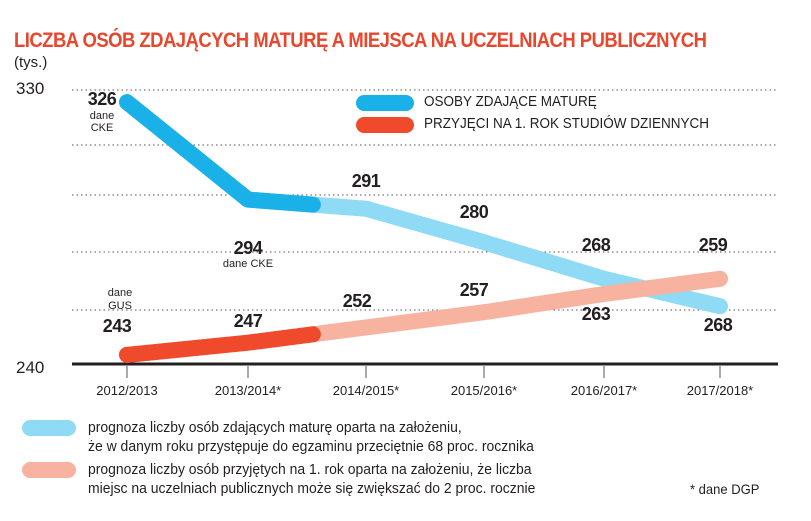 The height and width of the screenshot is (521, 811). Describe the element at coordinates (510, 101) in the screenshot. I see `legend-label-blue: OSOBY ZDAJĄCE MATURĘ` at that location.